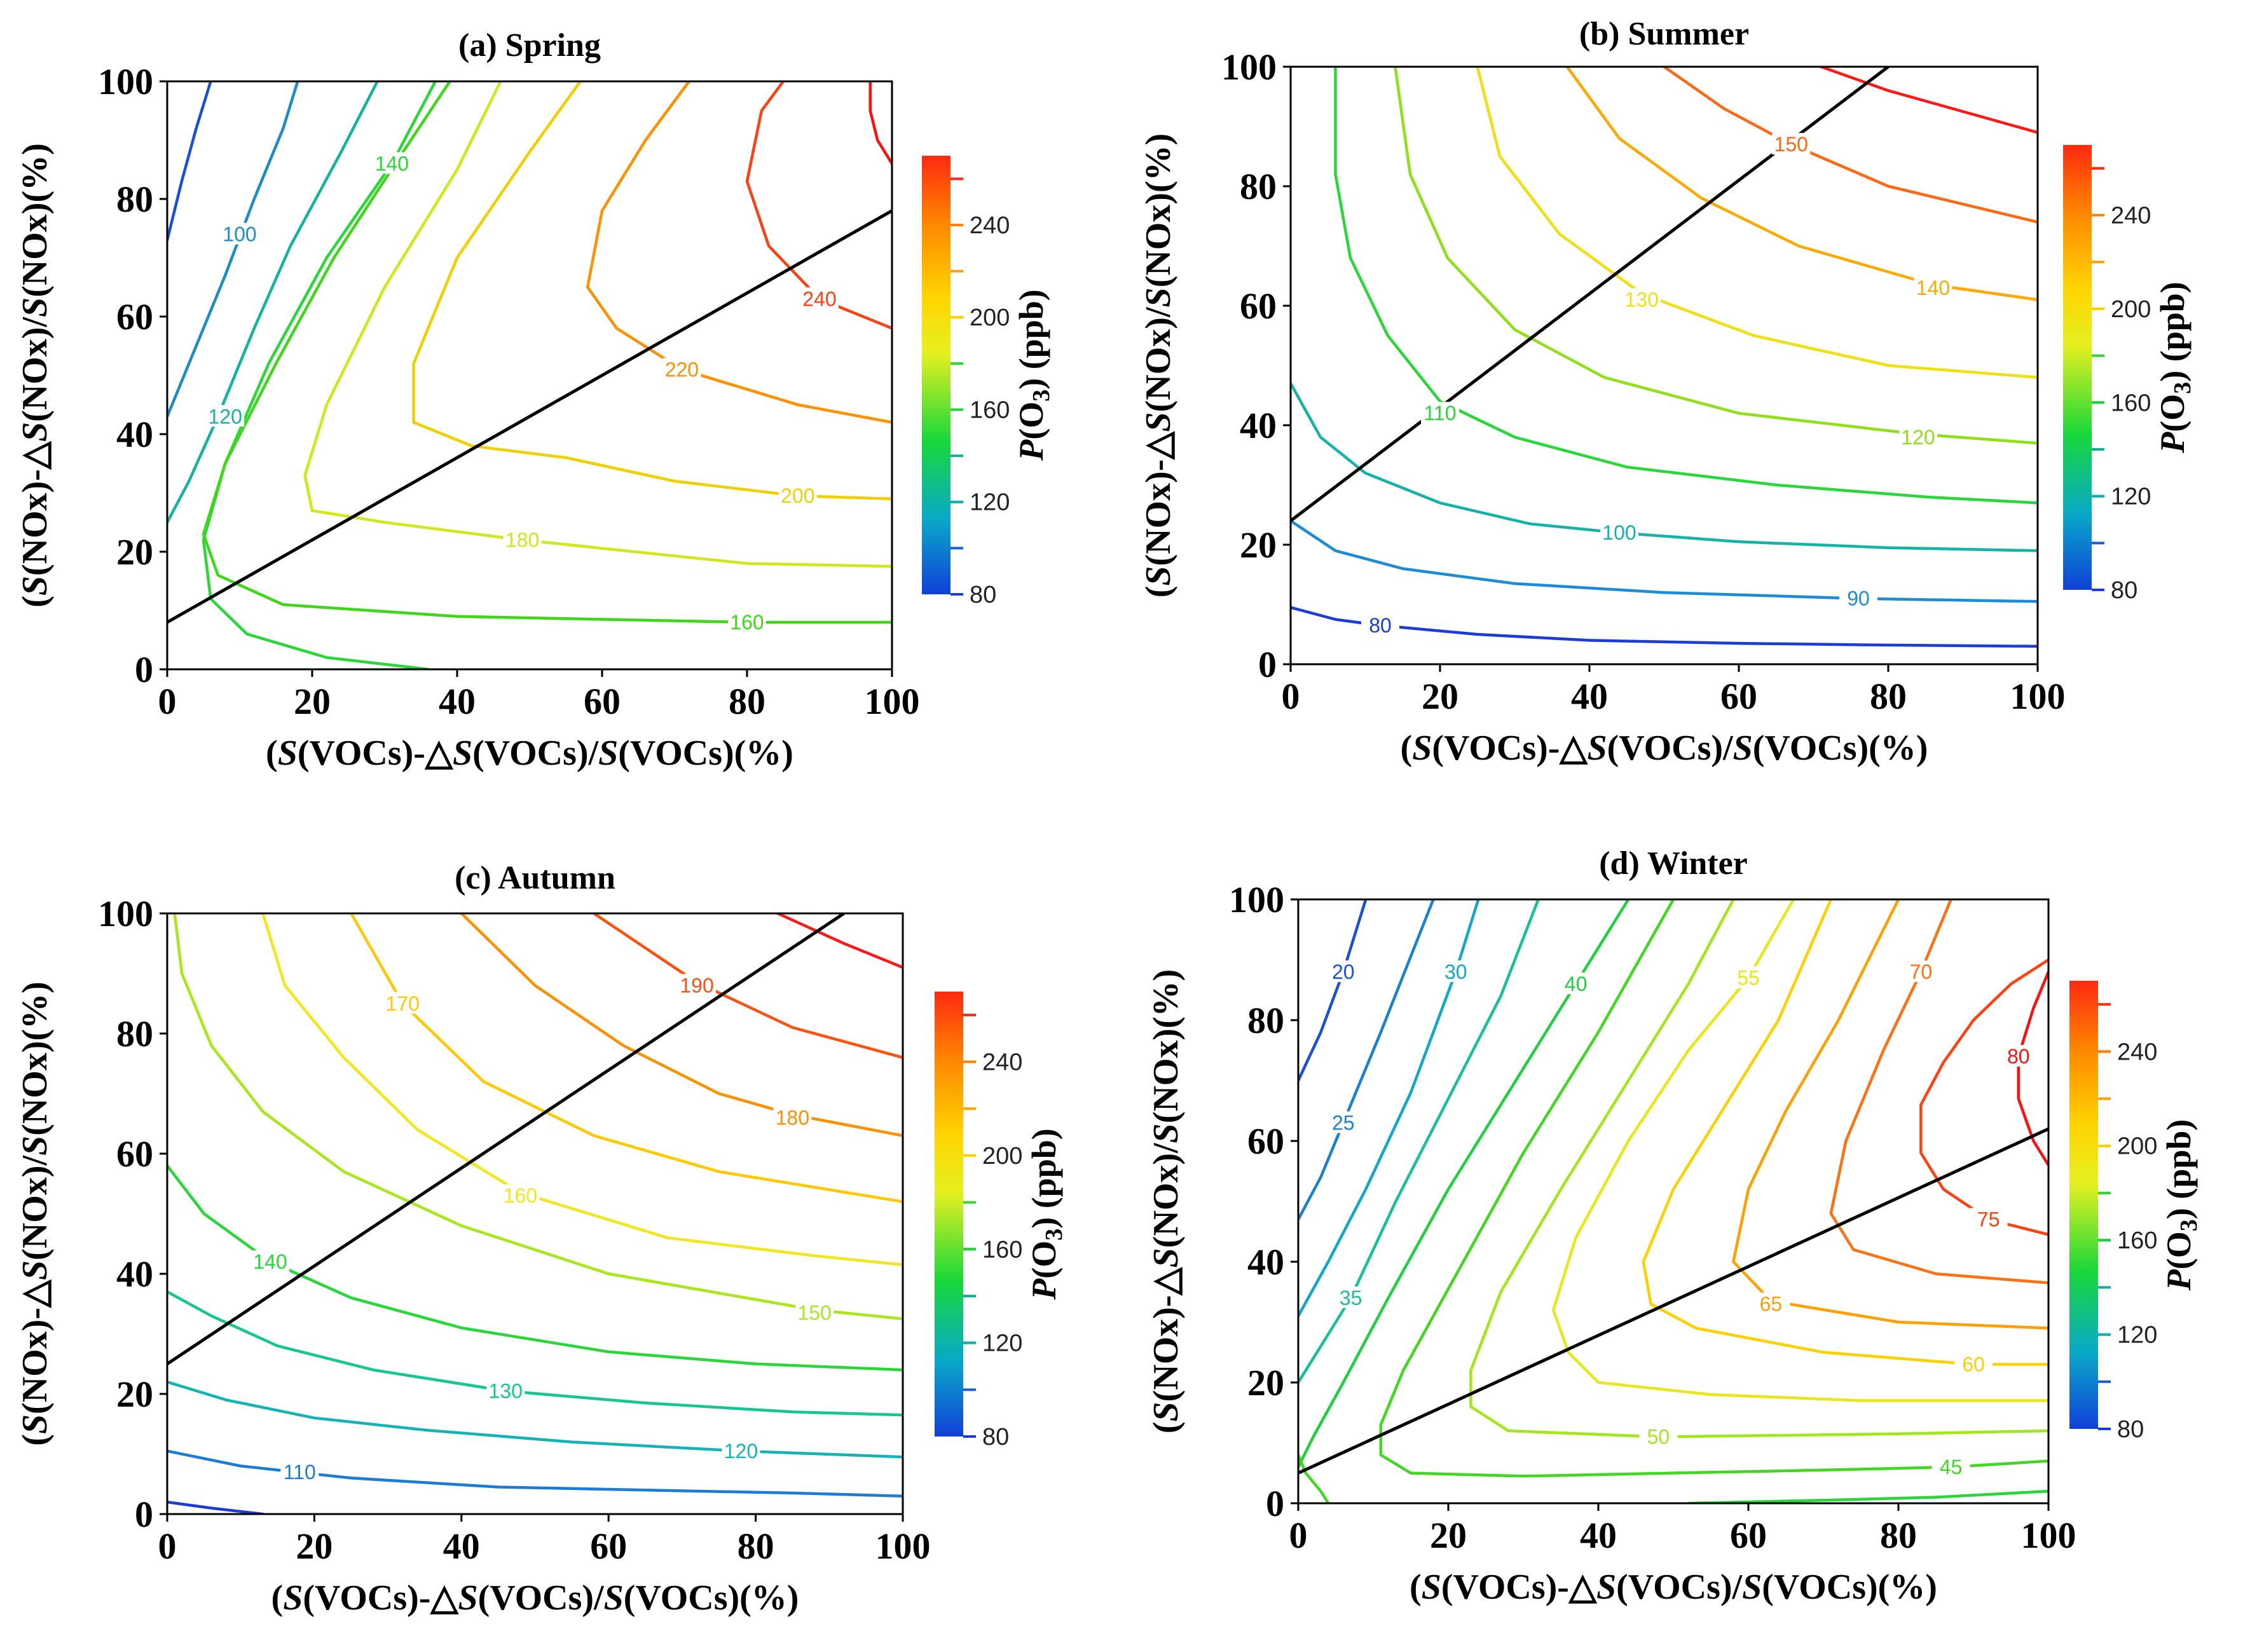 The height and width of the screenshot is (1652, 2257). Describe the element at coordinates (1951, 1467) in the screenshot. I see `contour-label-45: 45` at that location.